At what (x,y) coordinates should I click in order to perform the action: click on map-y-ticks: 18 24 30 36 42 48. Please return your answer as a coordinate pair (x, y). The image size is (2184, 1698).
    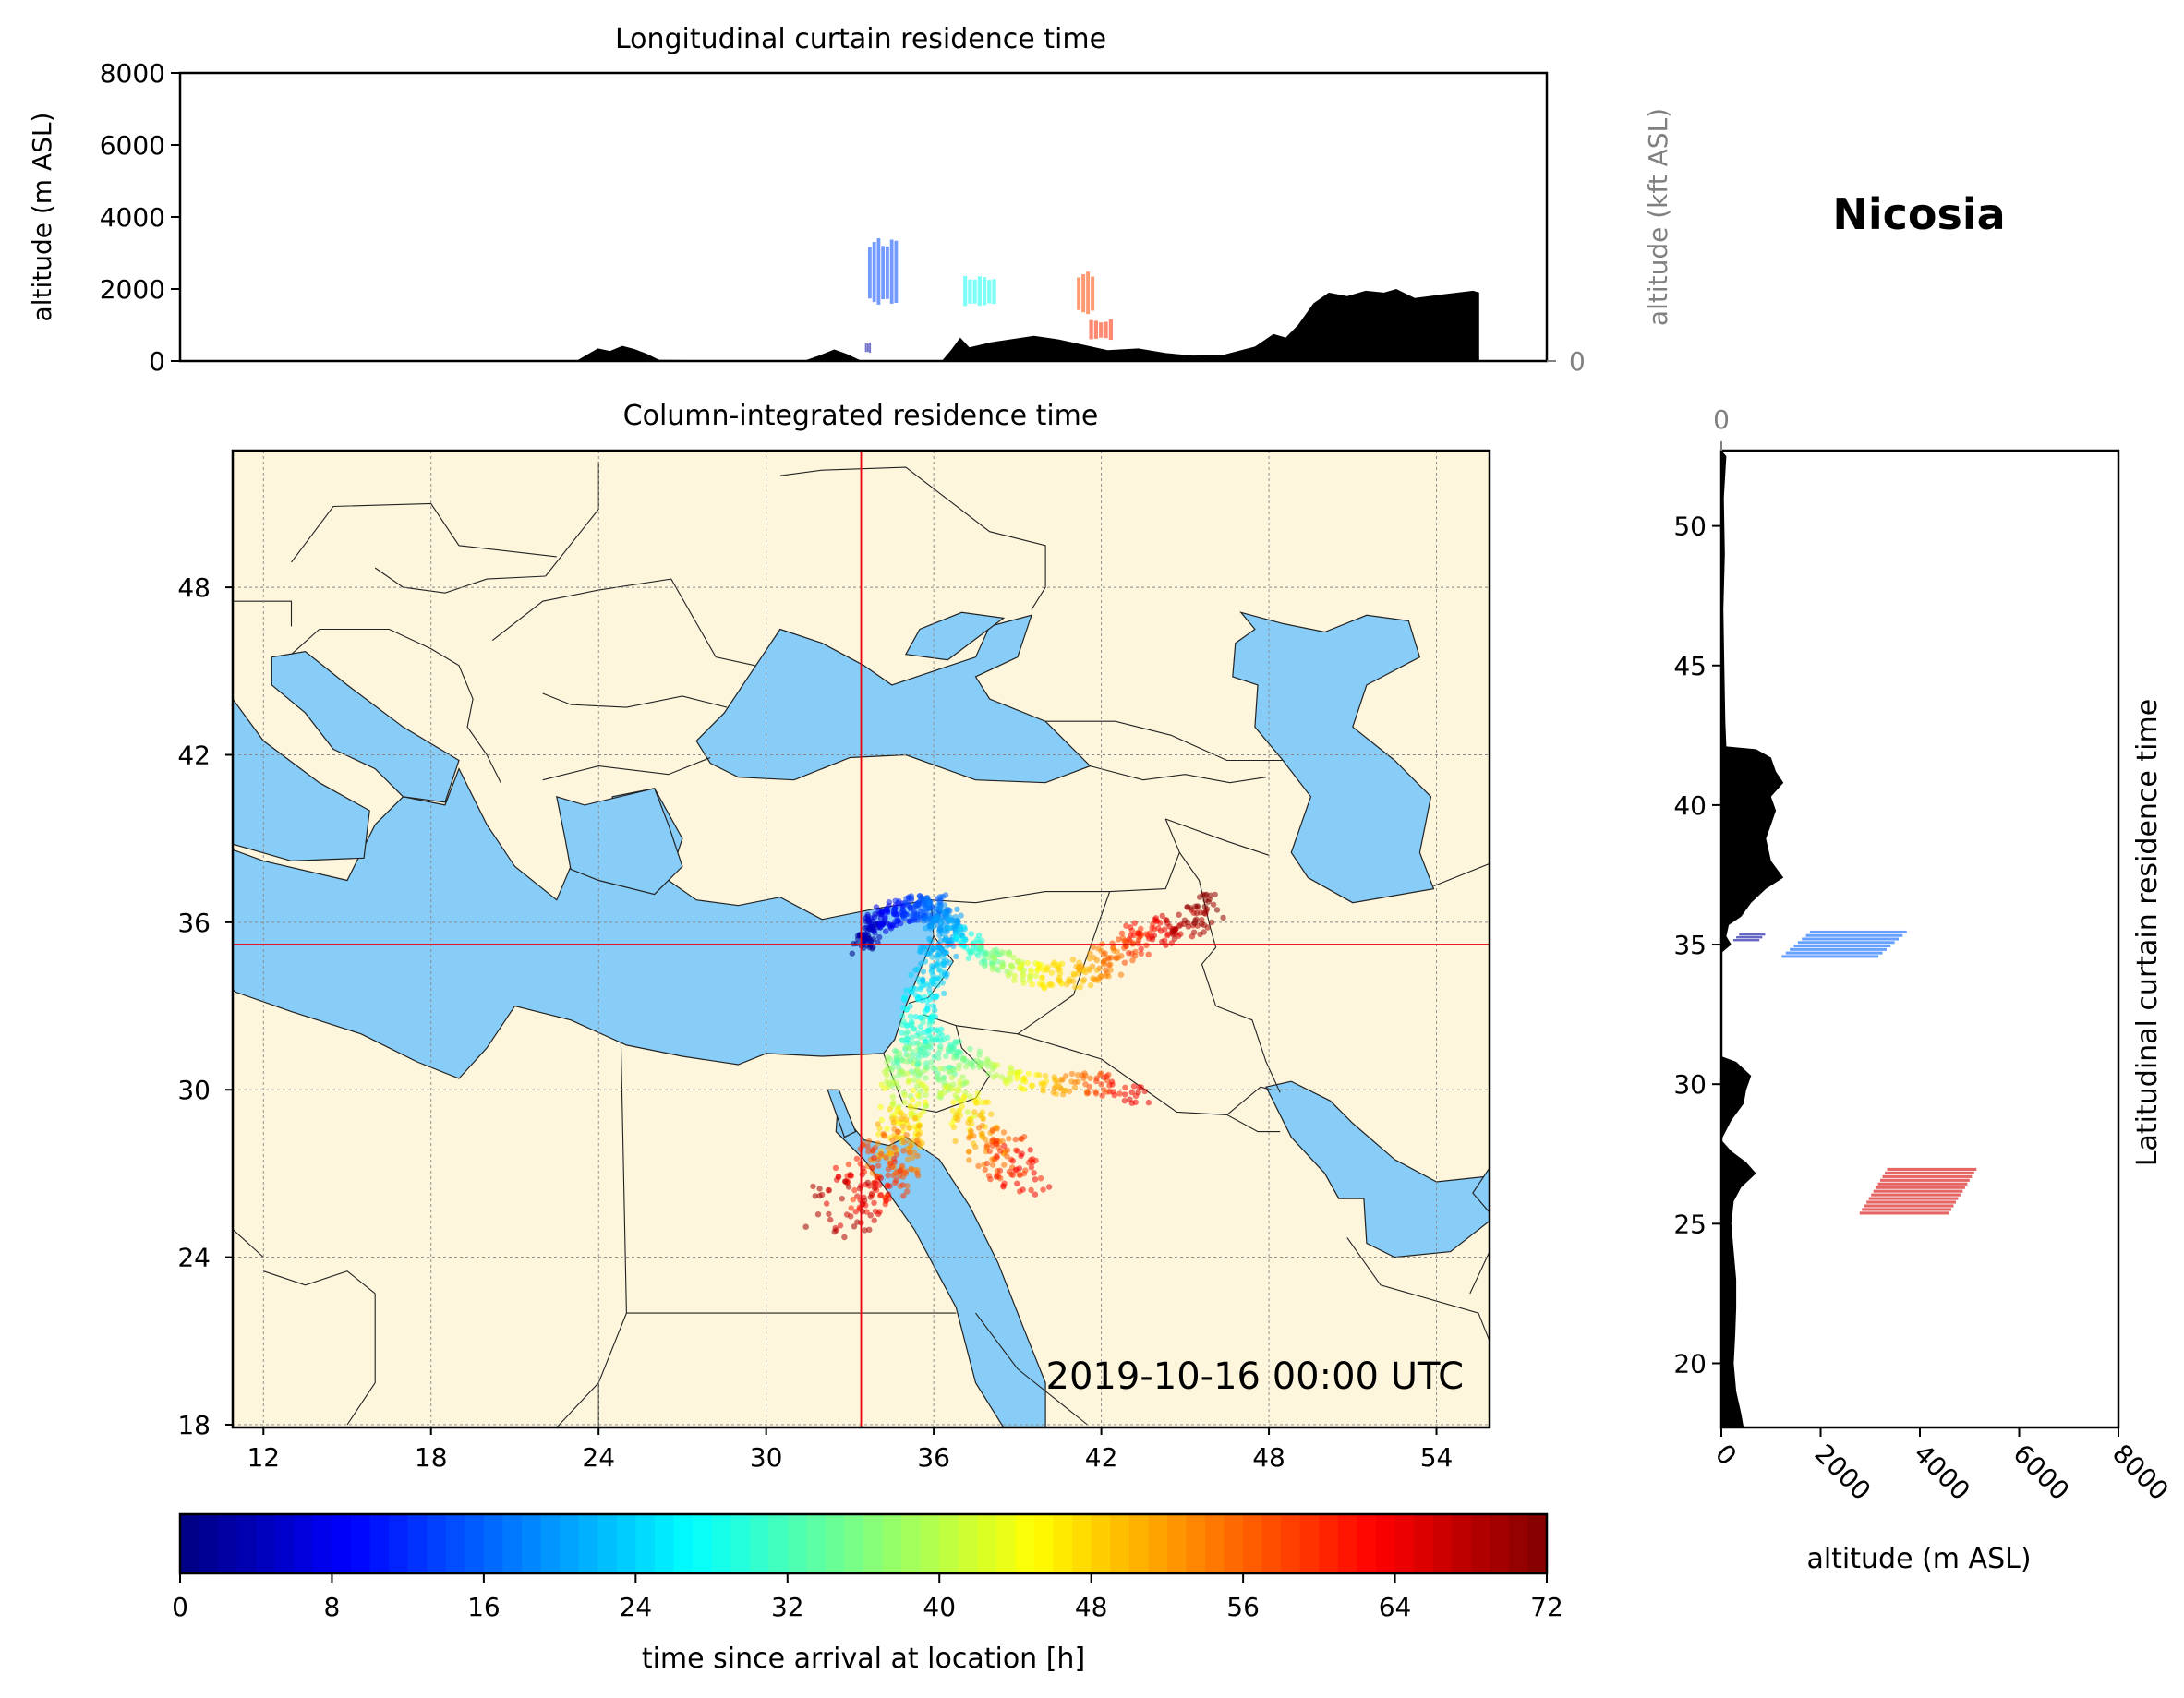
    Looking at the image, I should click on (205, 1006).